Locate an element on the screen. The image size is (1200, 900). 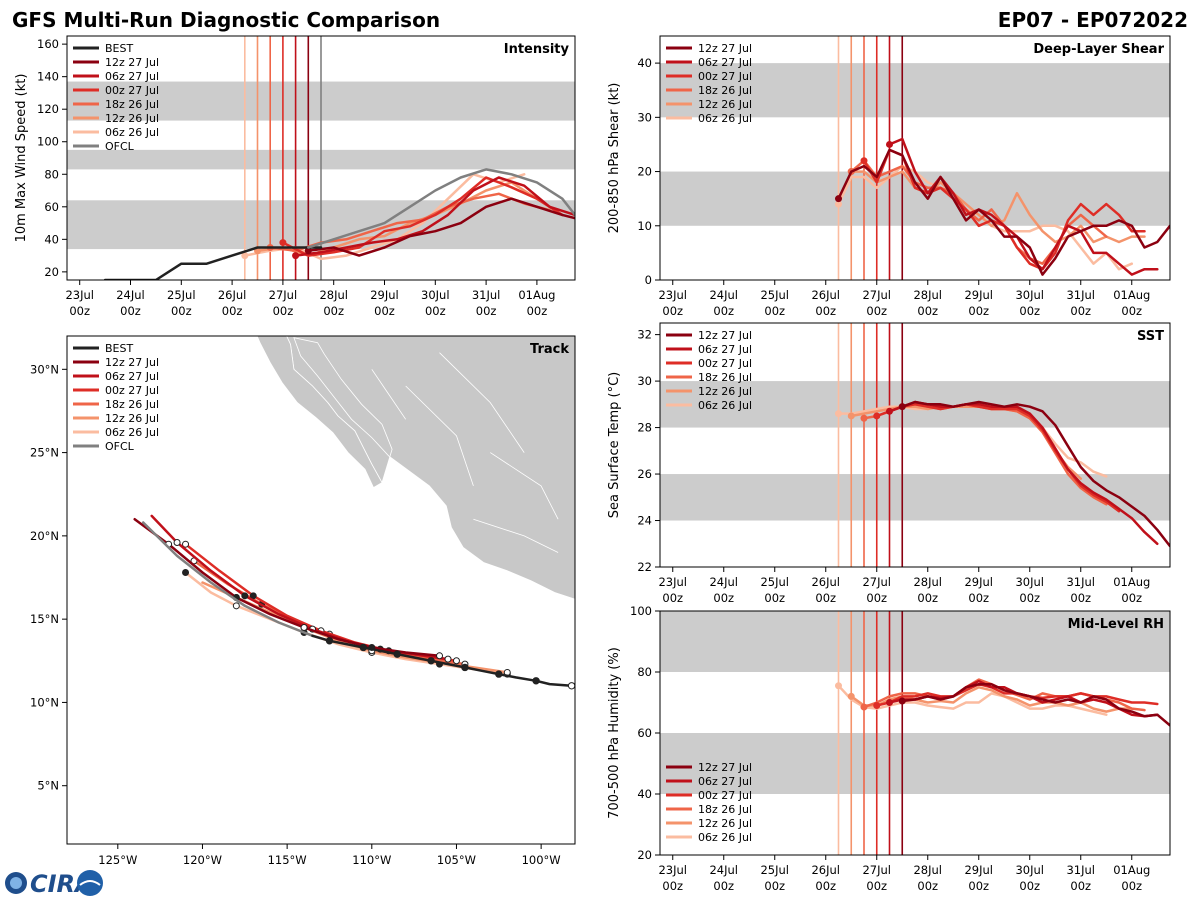
rh-xtick-date: 25Jul is located at coordinates (774, 870).